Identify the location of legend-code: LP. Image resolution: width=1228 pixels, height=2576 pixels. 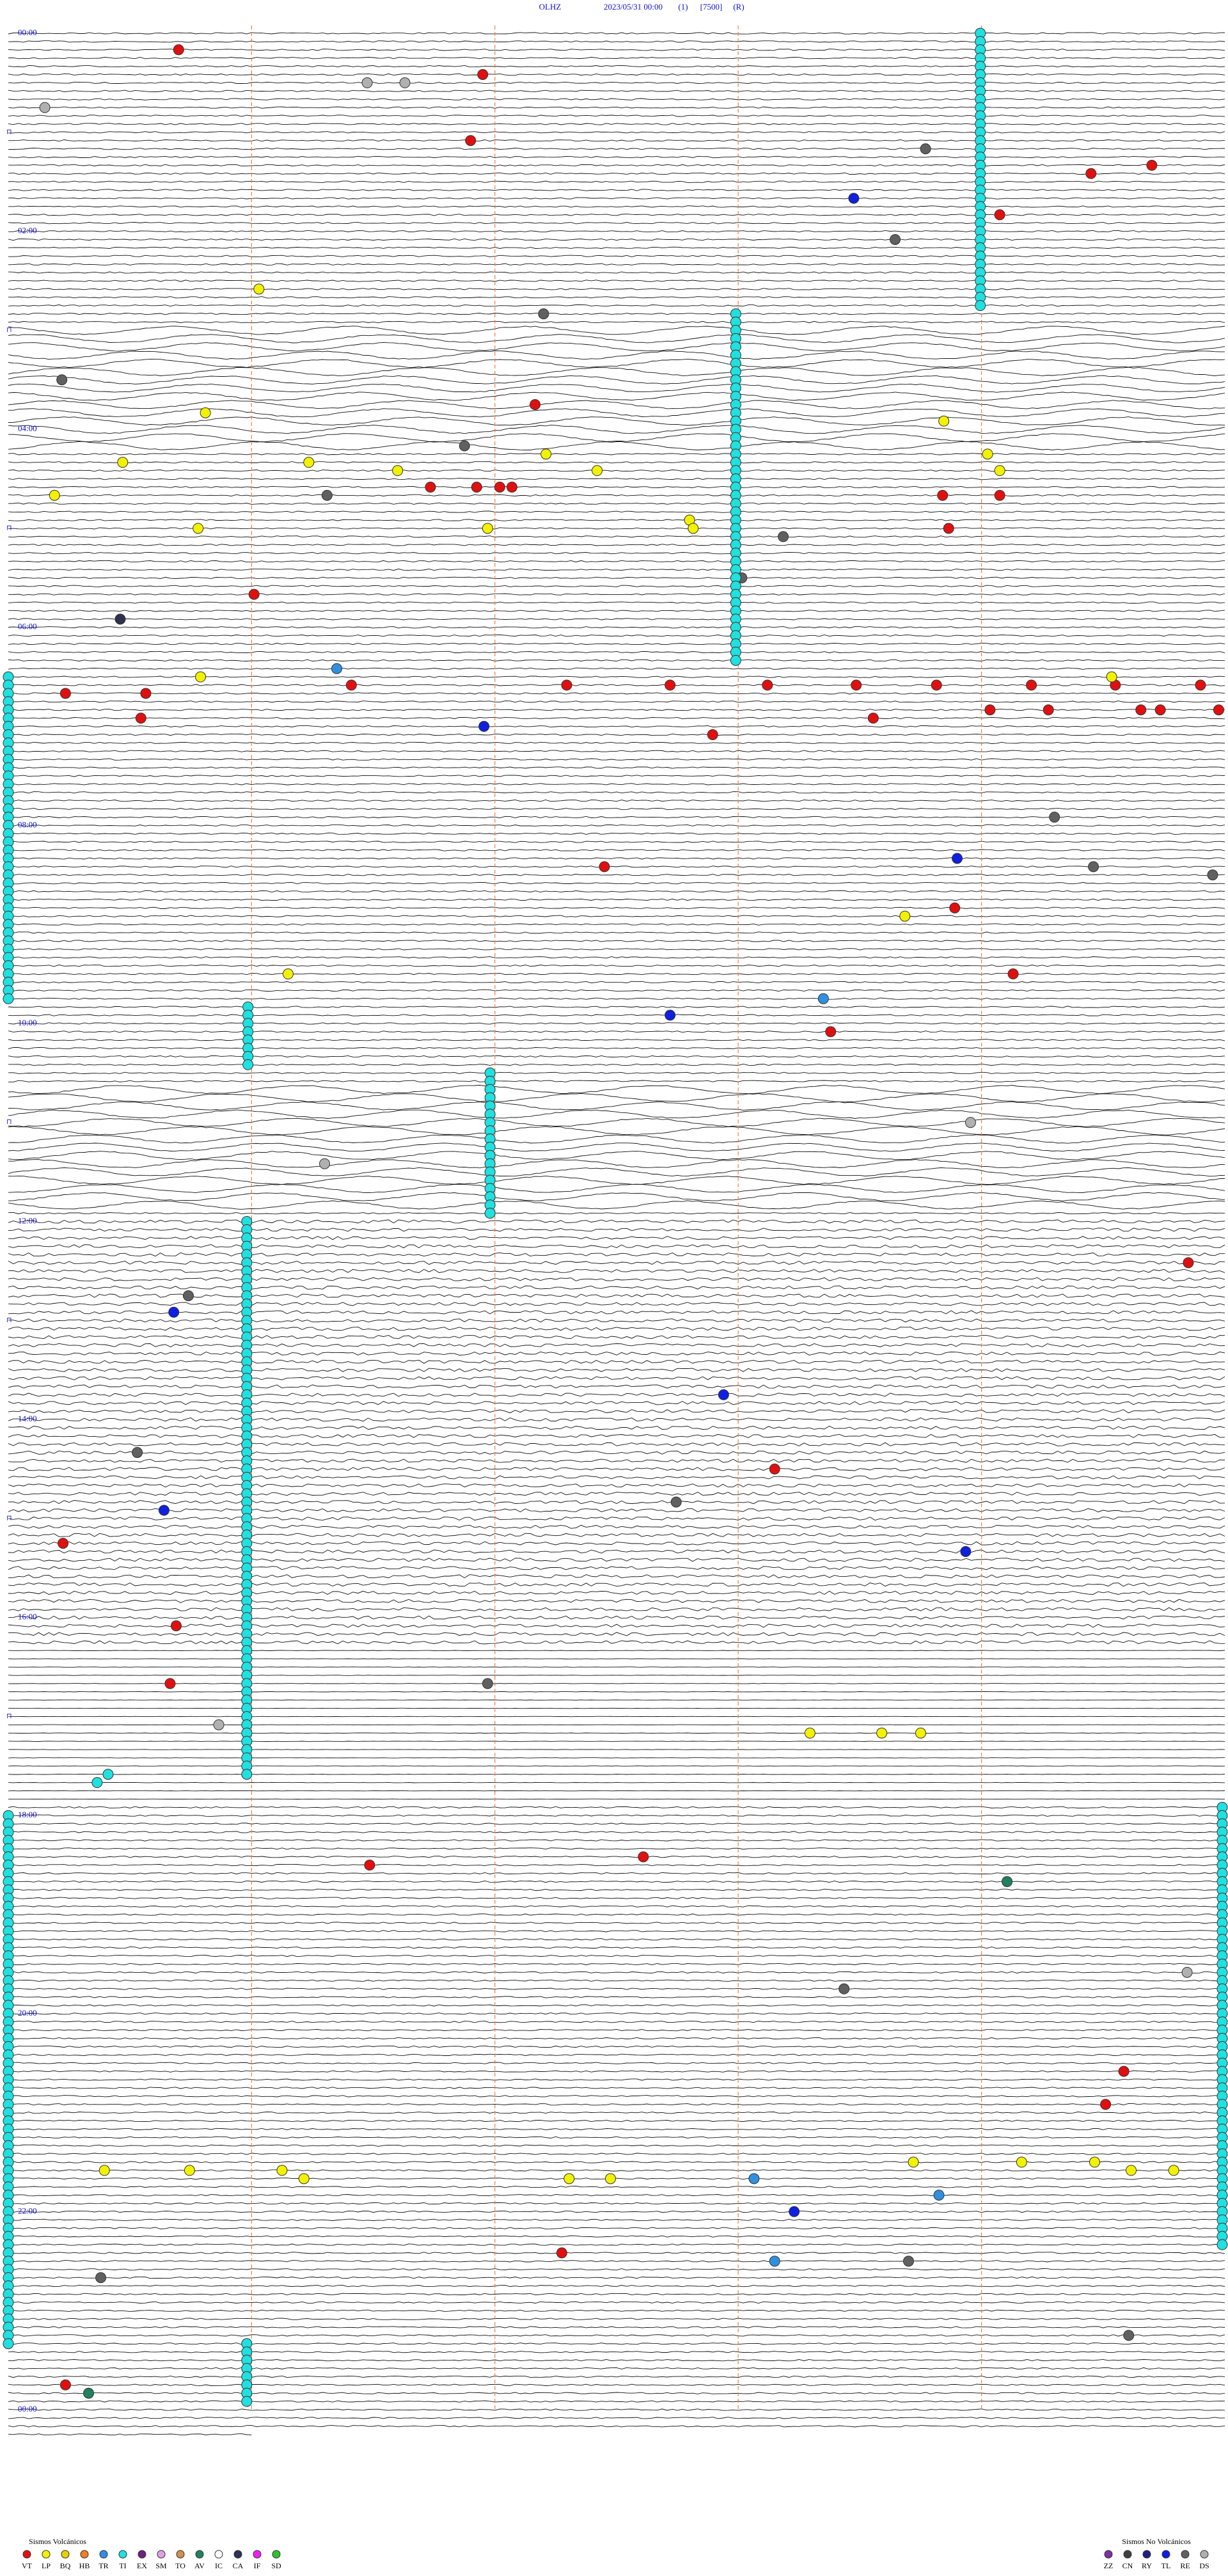
(46, 2565).